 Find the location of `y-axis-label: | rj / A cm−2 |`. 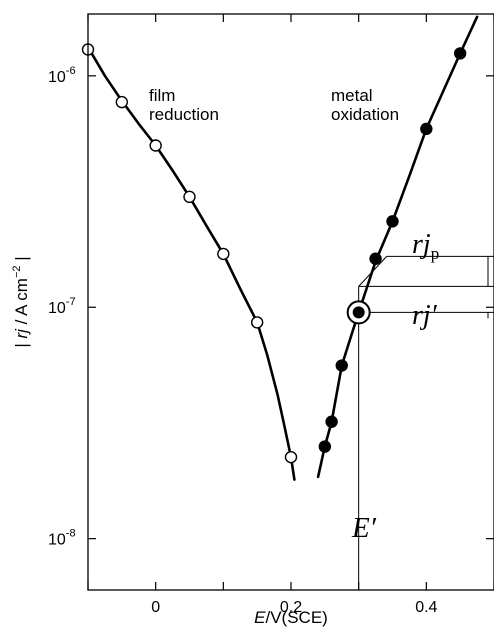

y-axis-label: | rj / A cm−2 | is located at coordinates (21, 301).